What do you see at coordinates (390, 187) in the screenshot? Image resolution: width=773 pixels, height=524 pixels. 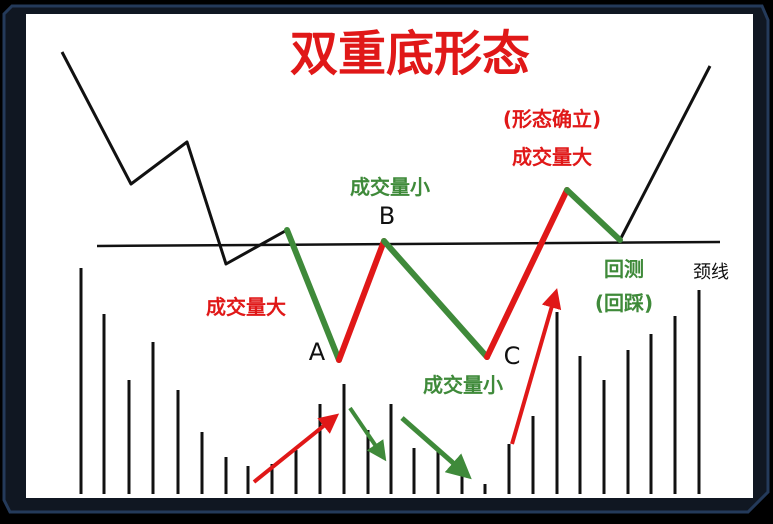 I see `label-volume-low-b: 成交量小` at bounding box center [390, 187].